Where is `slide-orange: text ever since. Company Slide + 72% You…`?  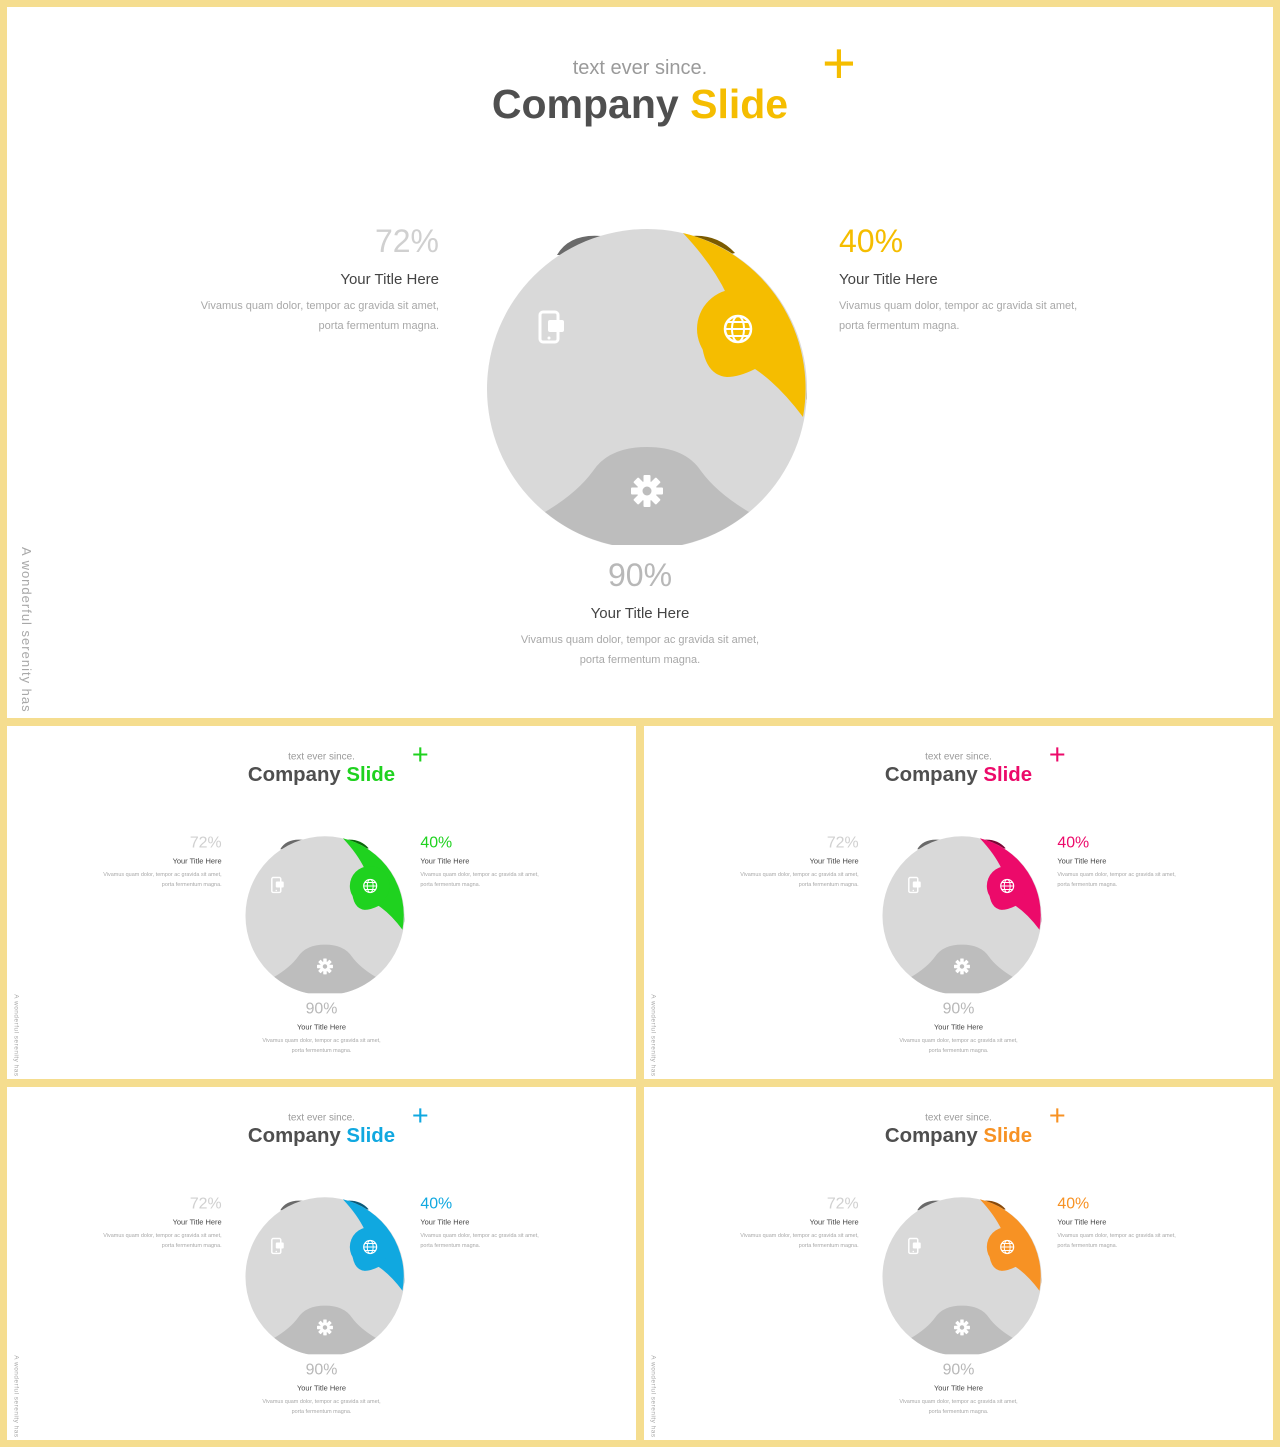 slide-orange: text ever since. Company Slide + 72% You… is located at coordinates (958, 1263).